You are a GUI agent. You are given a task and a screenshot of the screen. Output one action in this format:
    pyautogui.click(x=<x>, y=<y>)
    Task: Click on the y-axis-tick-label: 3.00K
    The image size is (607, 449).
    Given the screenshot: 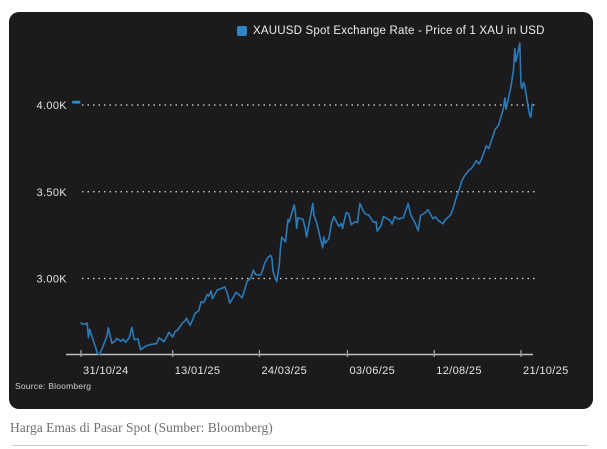 What is the action you would take?
    pyautogui.click(x=52, y=280)
    